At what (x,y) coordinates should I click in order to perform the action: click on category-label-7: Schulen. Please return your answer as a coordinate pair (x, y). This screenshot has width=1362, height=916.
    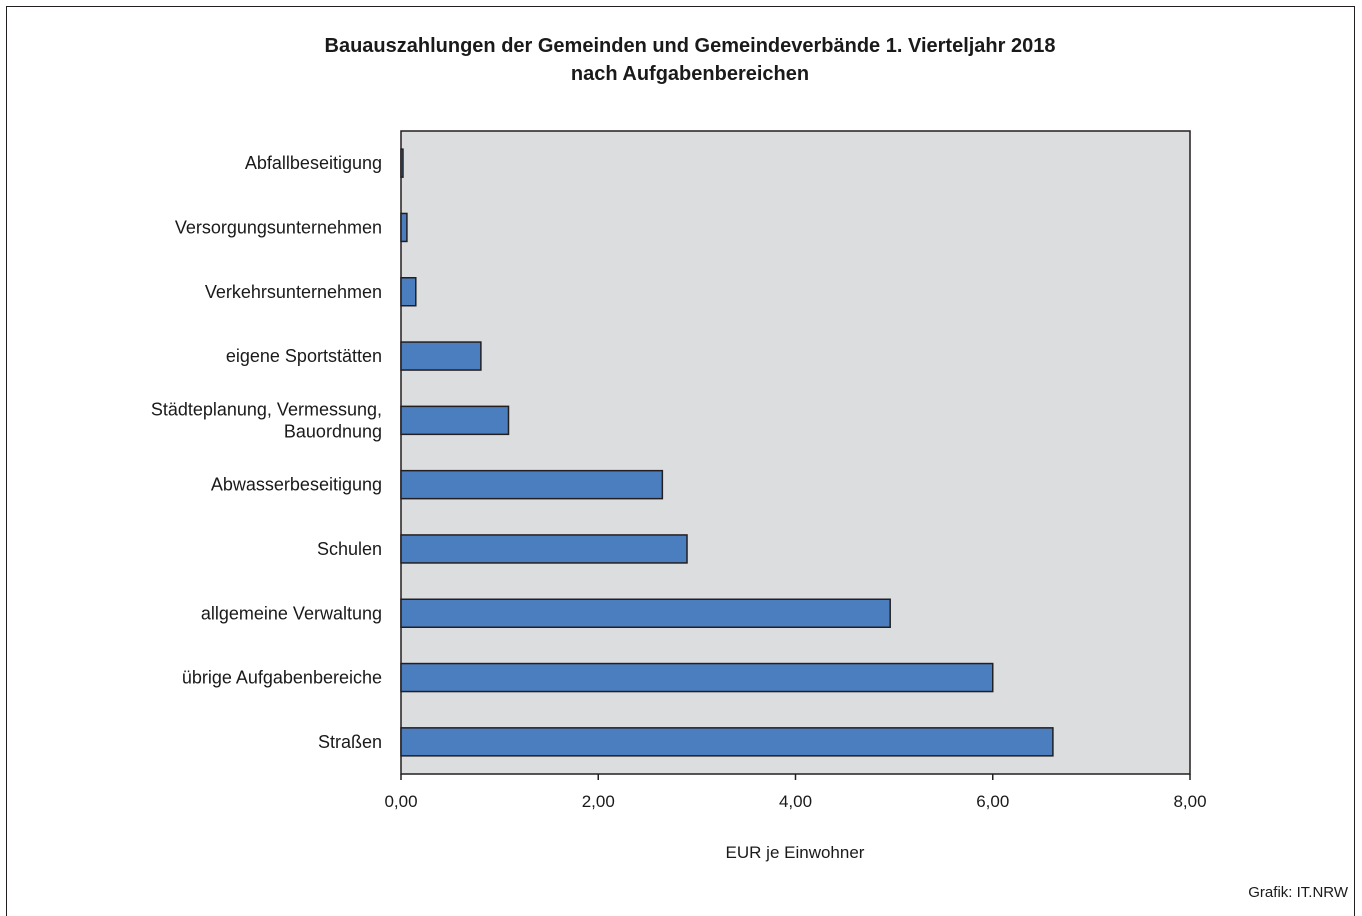
    Looking at the image, I should click on (349, 549).